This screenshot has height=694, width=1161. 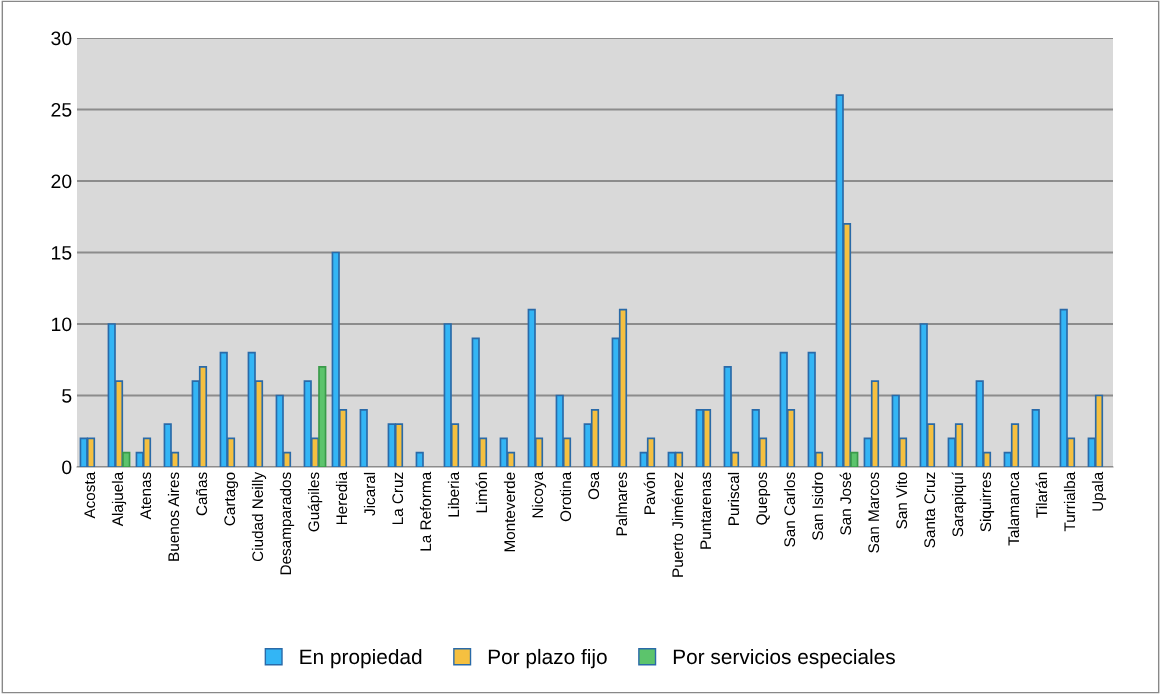 What do you see at coordinates (547, 658) in the screenshot?
I see `legend-label: Por plazo fijo` at bounding box center [547, 658].